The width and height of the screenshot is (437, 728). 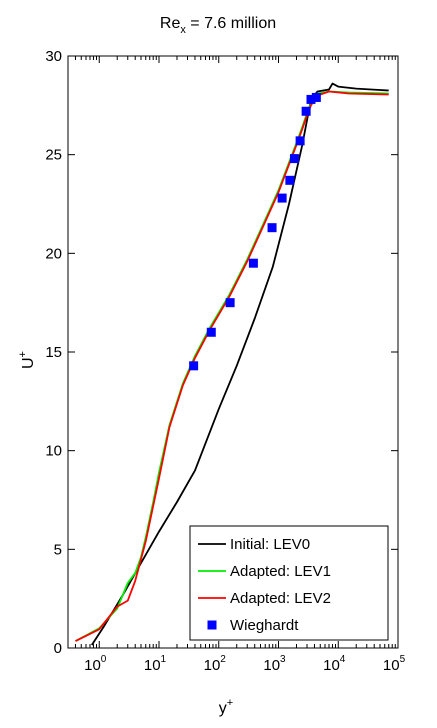 What do you see at coordinates (53, 451) in the screenshot?
I see `y-tick-label-2: 10` at bounding box center [53, 451].